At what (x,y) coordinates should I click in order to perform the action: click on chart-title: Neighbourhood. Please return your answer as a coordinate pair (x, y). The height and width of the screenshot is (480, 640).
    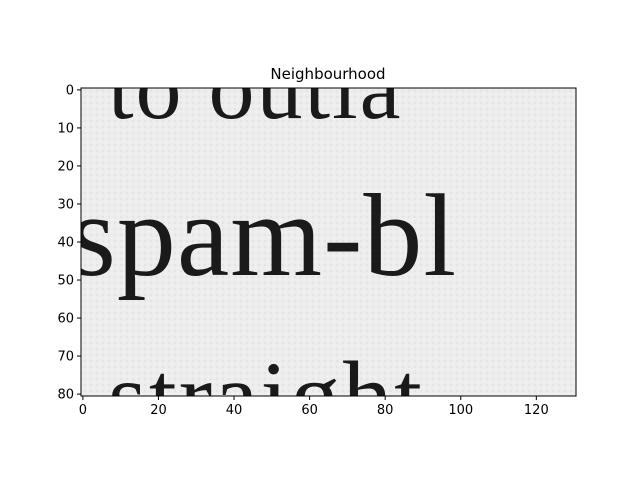
    Looking at the image, I should click on (327, 74).